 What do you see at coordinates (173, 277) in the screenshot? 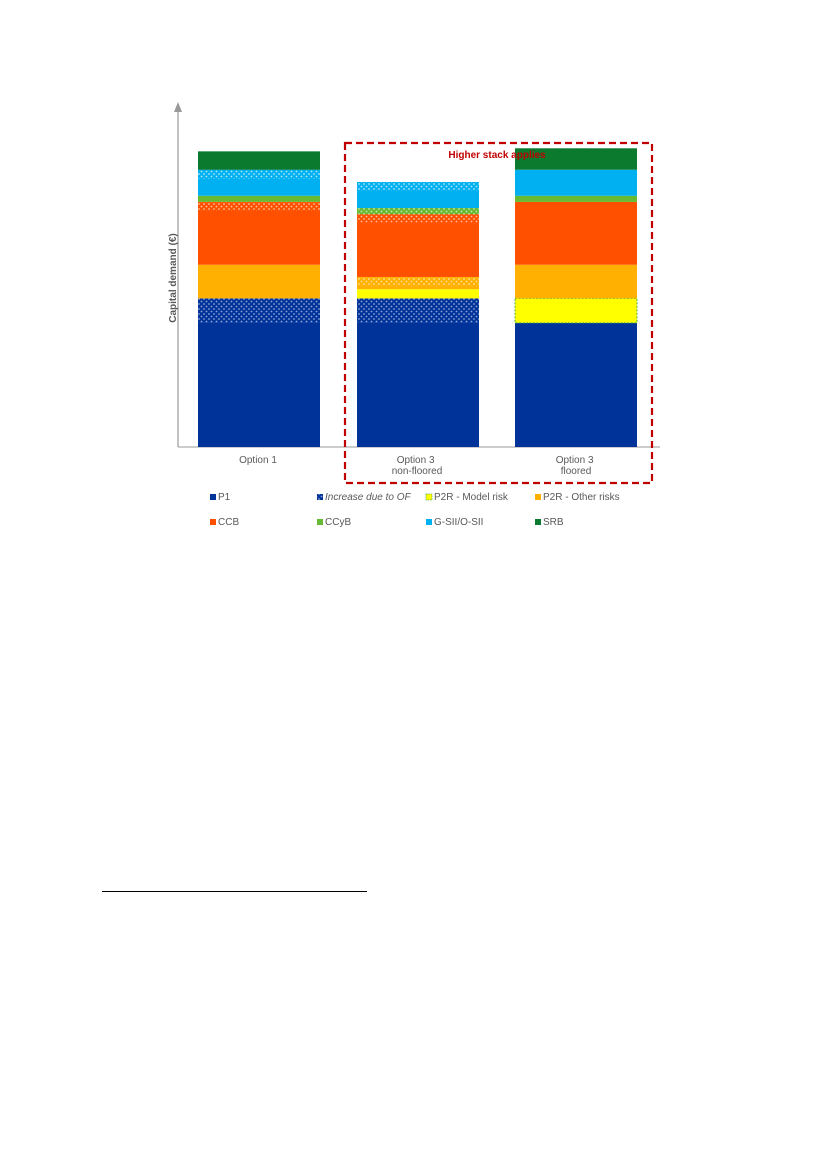
I see `y-axis-label: Capital demand (€)` at bounding box center [173, 277].